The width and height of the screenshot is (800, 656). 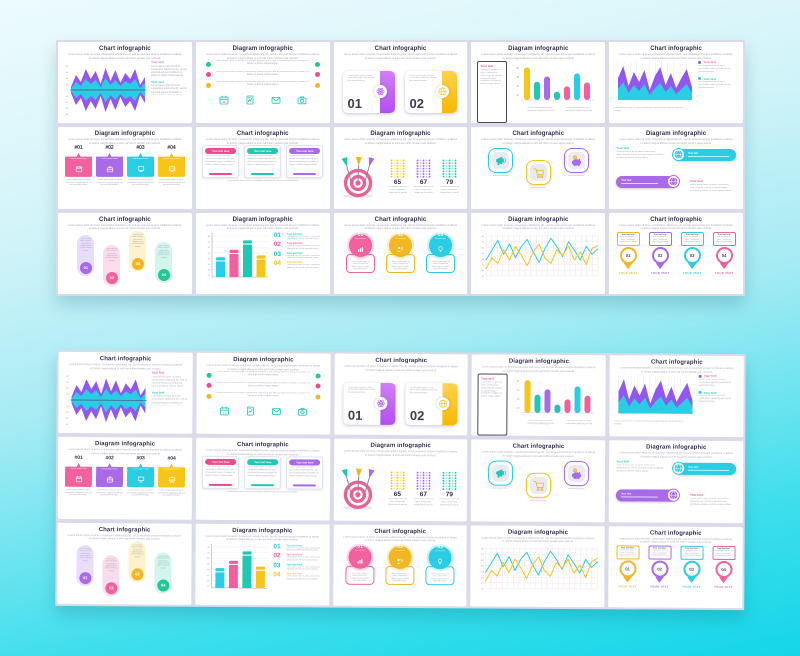 I want to click on step-number: #03, so click(x=140, y=148).